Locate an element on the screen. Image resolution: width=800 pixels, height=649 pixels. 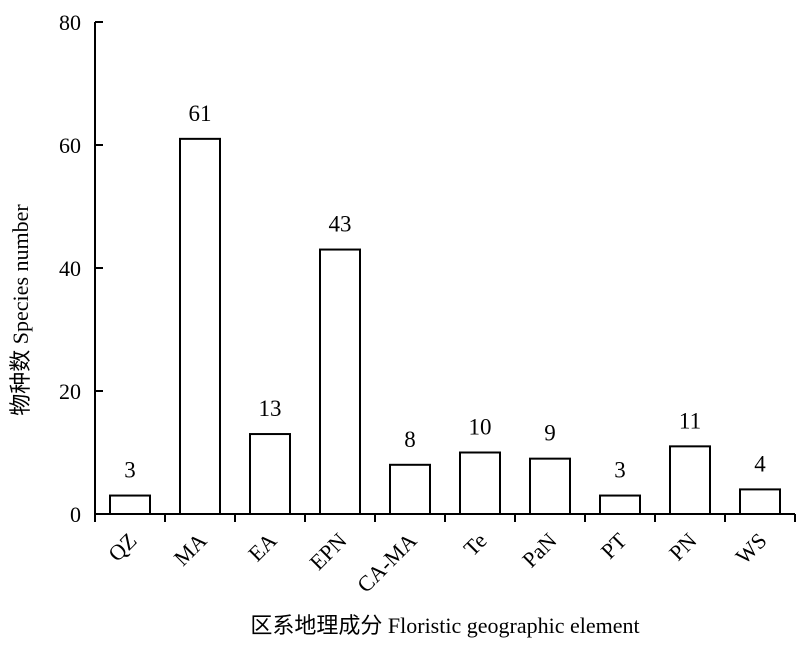
data-label: 61 is located at coordinates (200, 113).